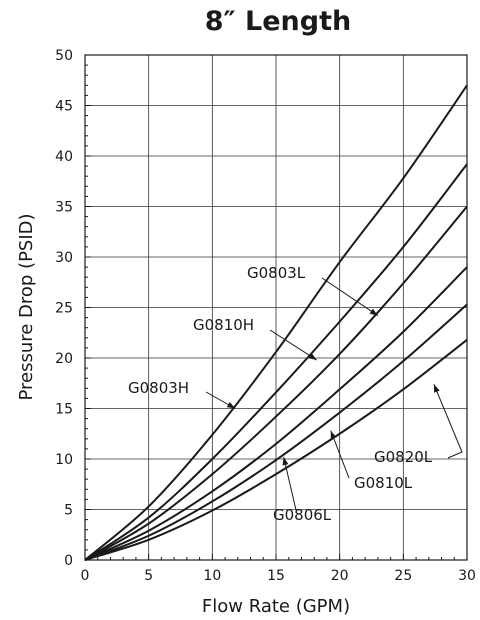 The height and width of the screenshot is (620, 480). Describe the element at coordinates (64, 309) in the screenshot. I see `y-tick-label: 25` at that location.